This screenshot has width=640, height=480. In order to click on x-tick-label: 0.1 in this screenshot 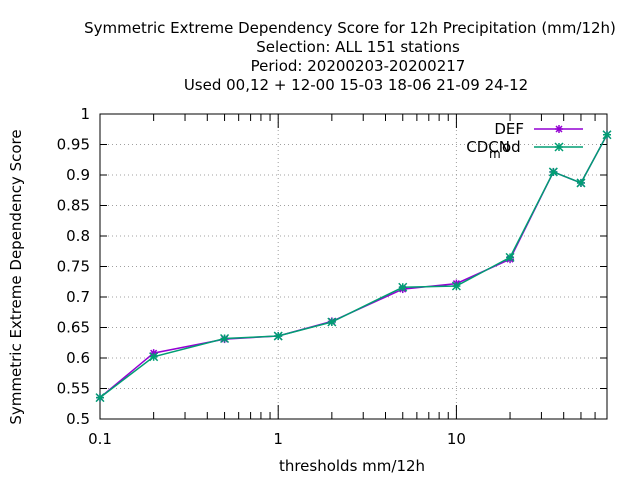, I will do `click(100, 439)`.